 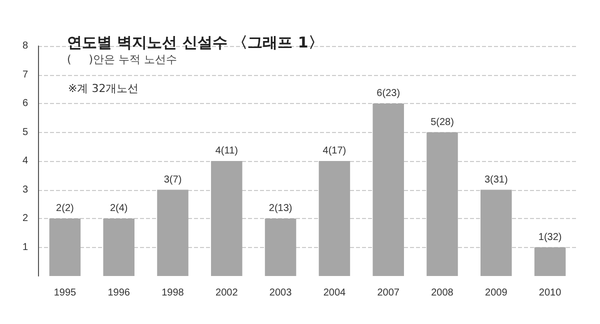 What do you see at coordinates (25, 46) in the screenshot?
I see `y-tick-label: 8` at bounding box center [25, 46].